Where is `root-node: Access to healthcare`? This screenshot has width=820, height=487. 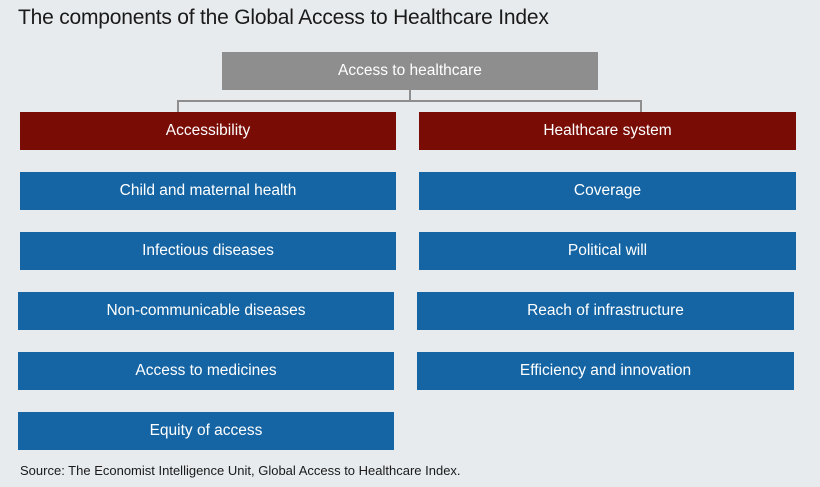
root-node: Access to healthcare is located at coordinates (410, 71).